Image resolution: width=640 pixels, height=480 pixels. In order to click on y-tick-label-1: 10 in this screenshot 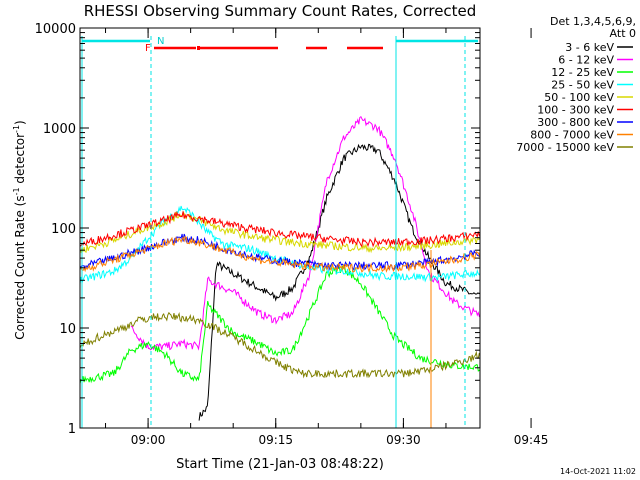, I will do `click(67, 329)`.